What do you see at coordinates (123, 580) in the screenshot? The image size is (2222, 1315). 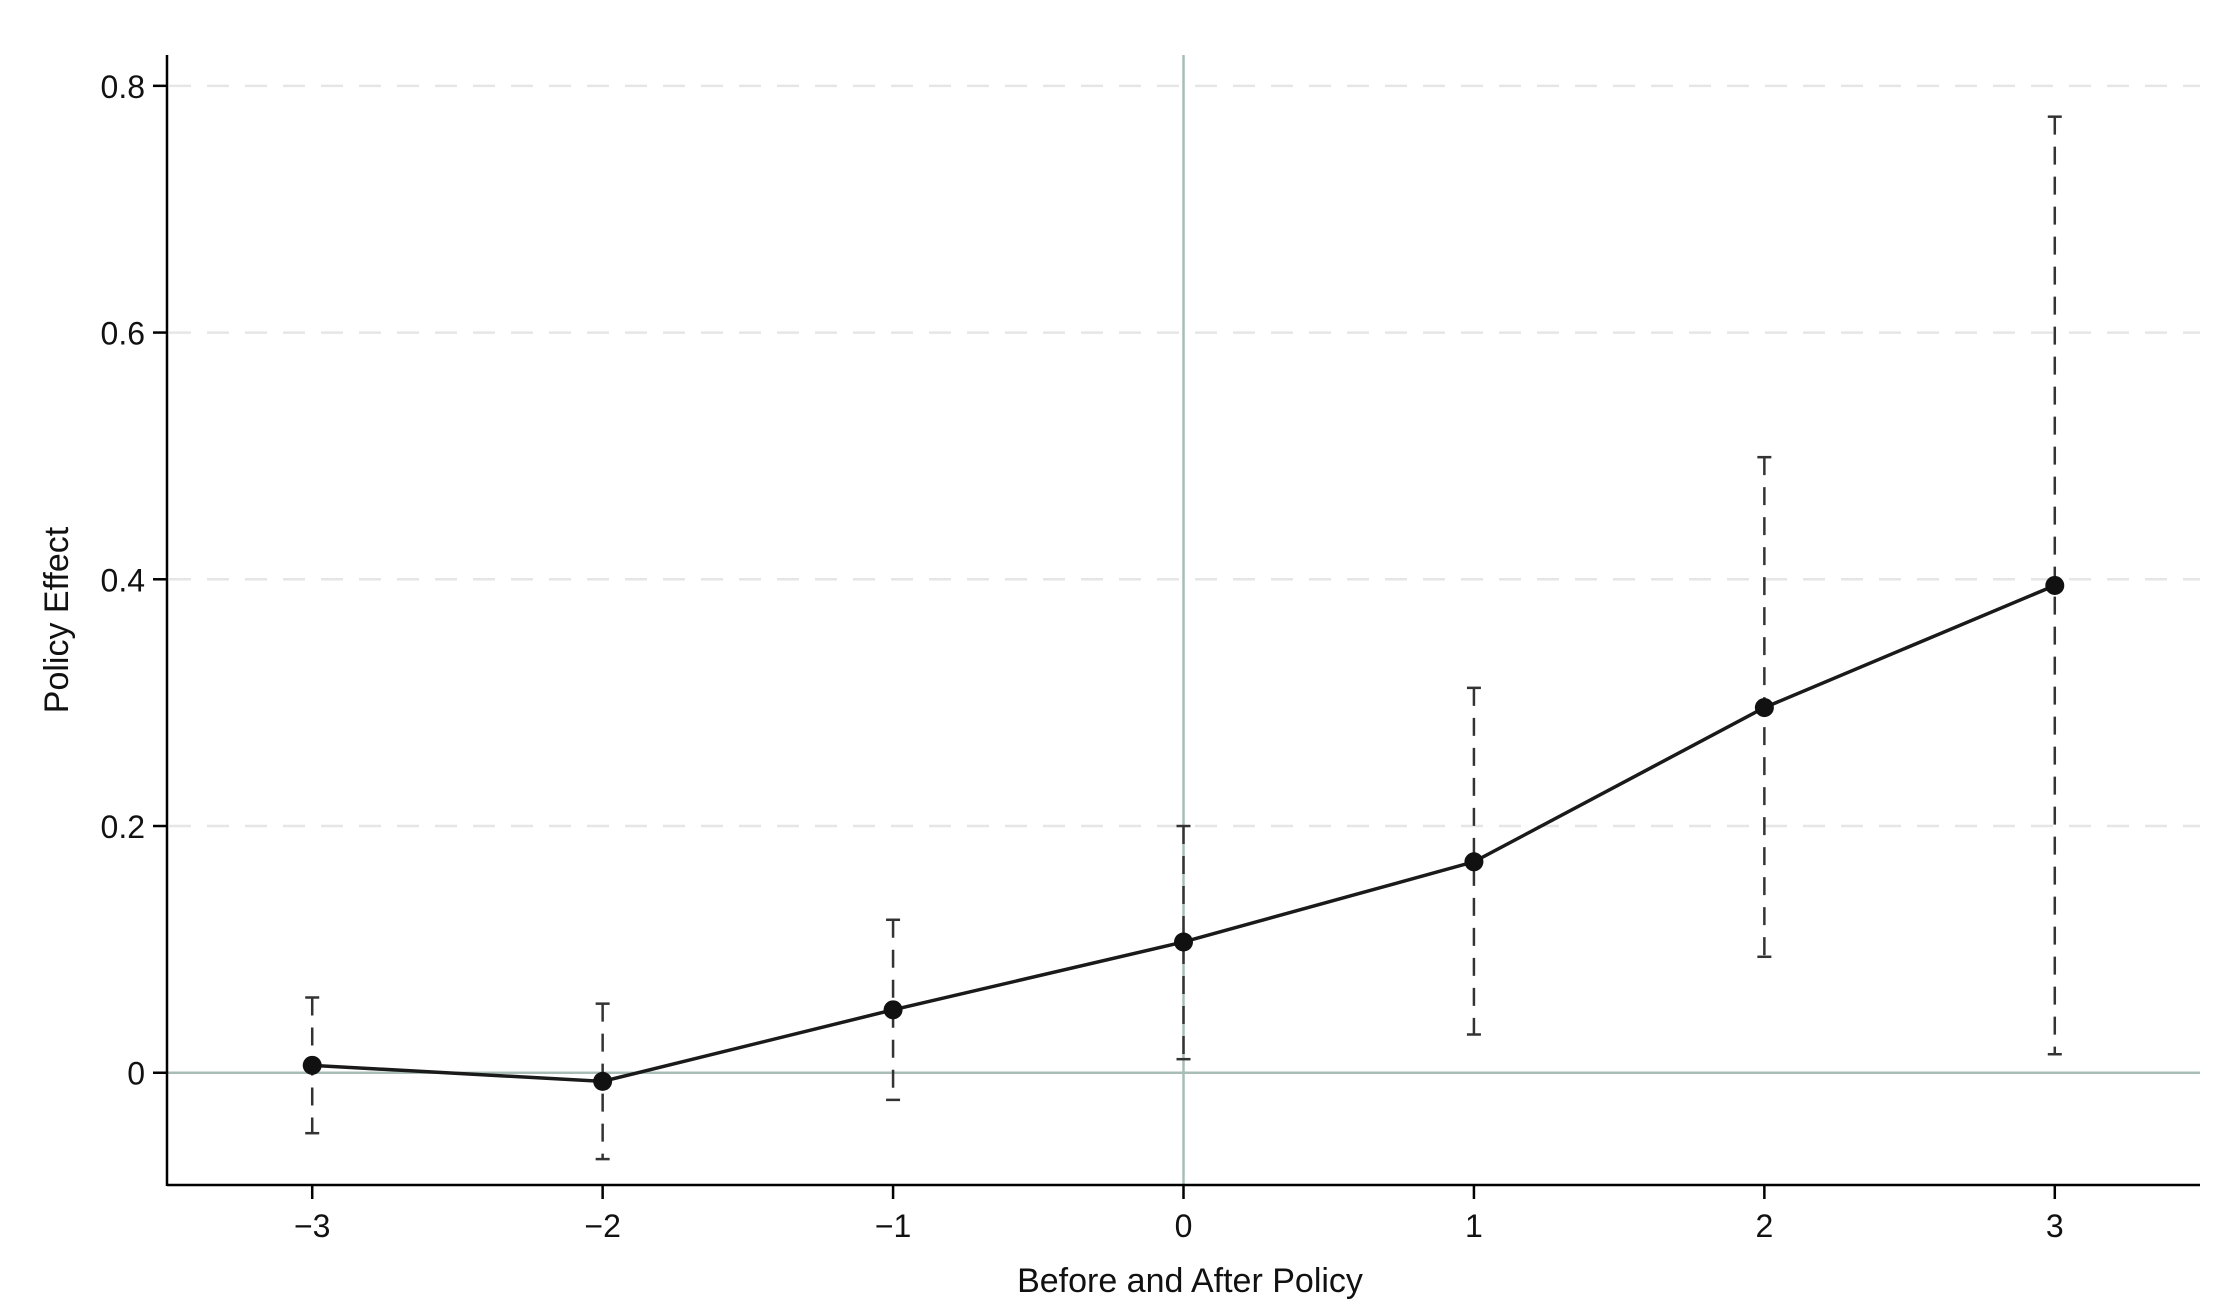 I see `y-tick-label: 0.4` at bounding box center [123, 580].